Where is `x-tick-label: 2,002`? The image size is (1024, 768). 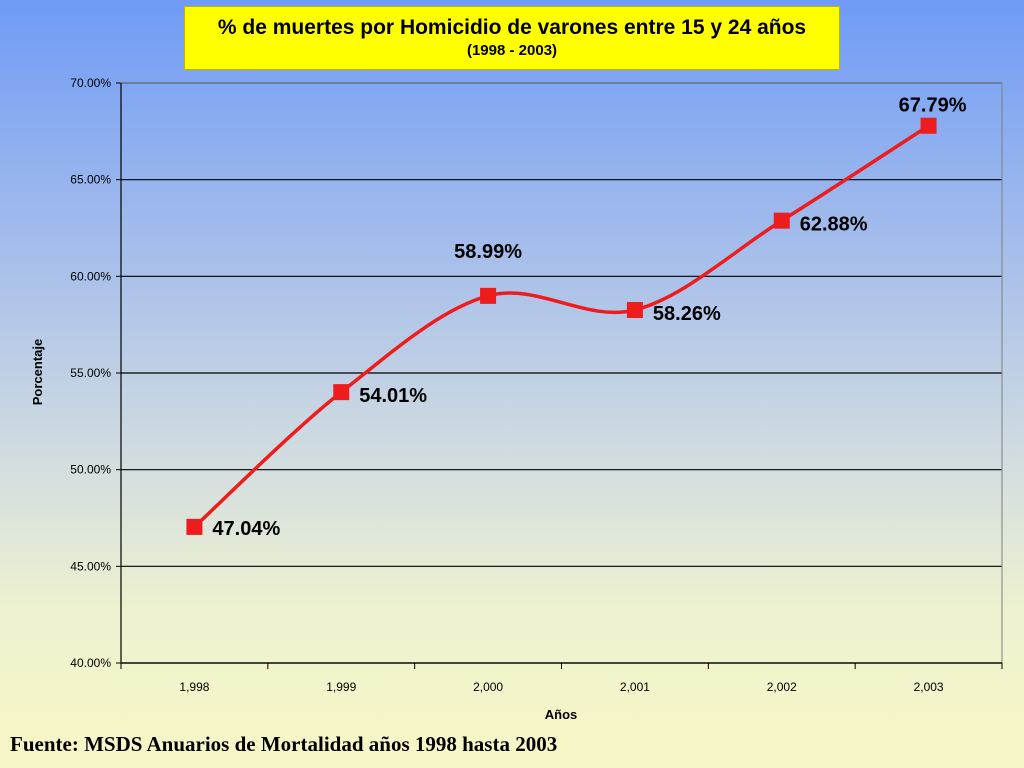 x-tick-label: 2,002 is located at coordinates (782, 687).